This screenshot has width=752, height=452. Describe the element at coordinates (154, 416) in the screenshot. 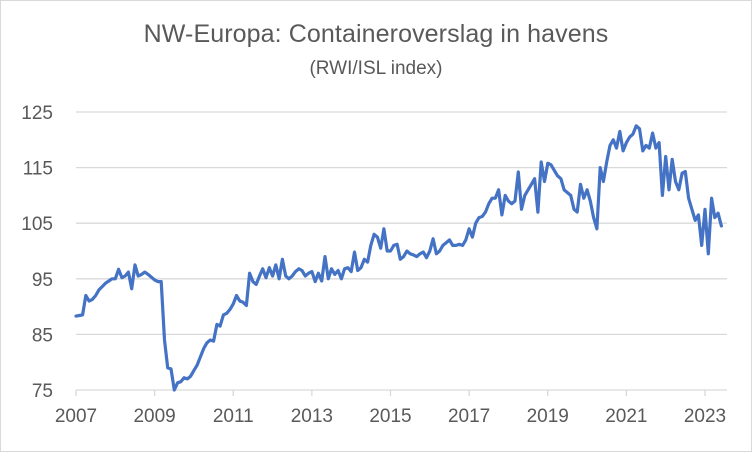

I see `x-tick-label: 2009` at that location.